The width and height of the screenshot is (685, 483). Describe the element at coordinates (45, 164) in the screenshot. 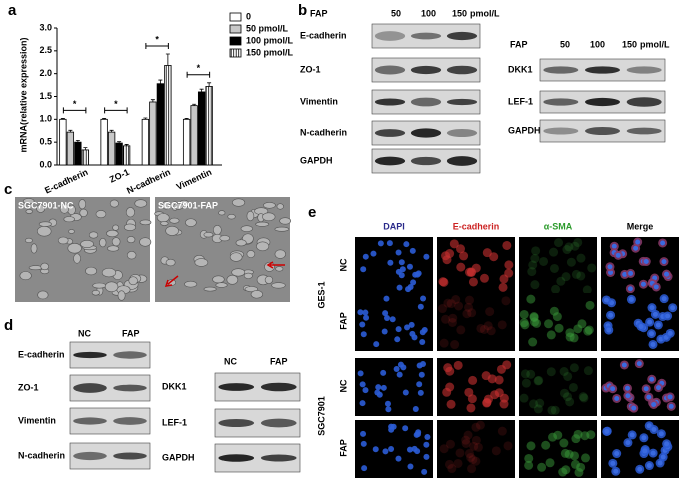

I see `y-tick-label: 0.0` at that location.